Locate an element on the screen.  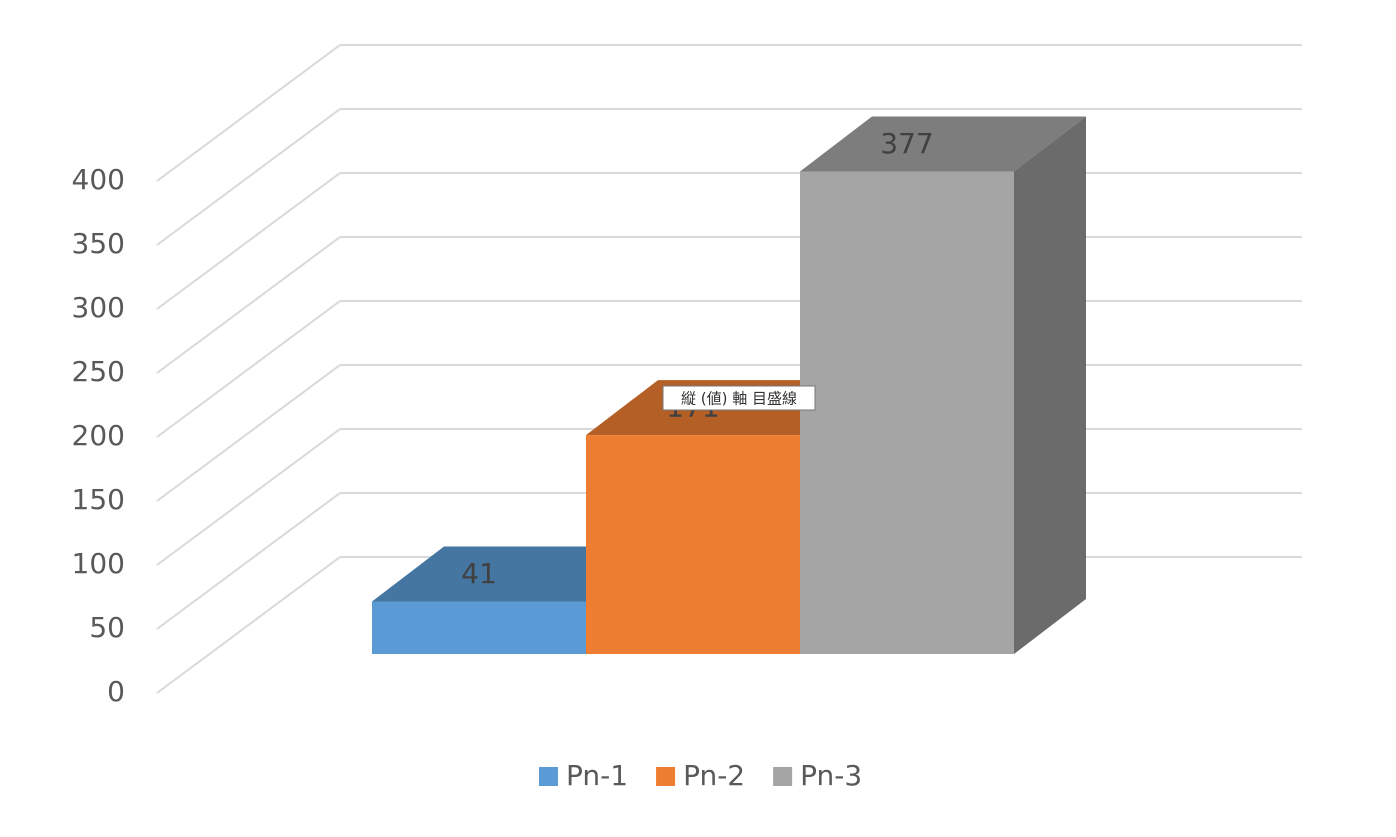
legend-label: Pn-1 is located at coordinates (597, 775).